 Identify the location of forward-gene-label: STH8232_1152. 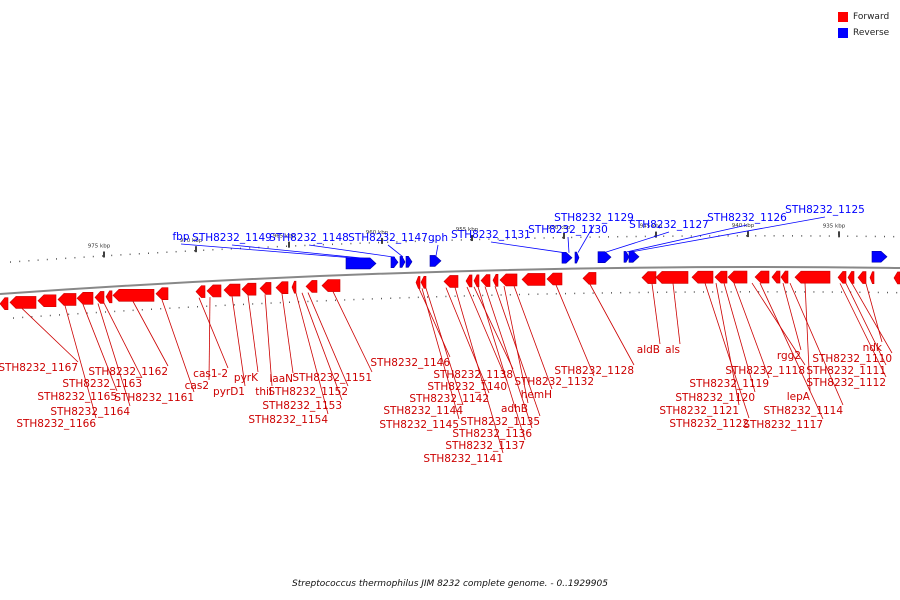
(308, 392).